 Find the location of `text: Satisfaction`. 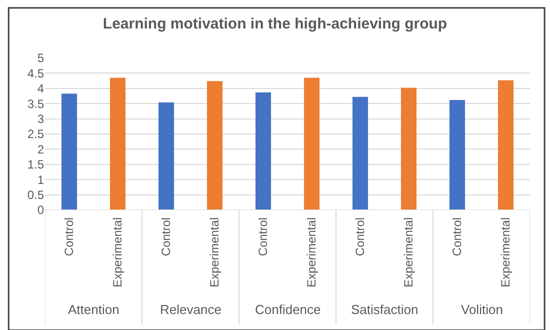

text: Satisfaction is located at coordinates (384, 309).